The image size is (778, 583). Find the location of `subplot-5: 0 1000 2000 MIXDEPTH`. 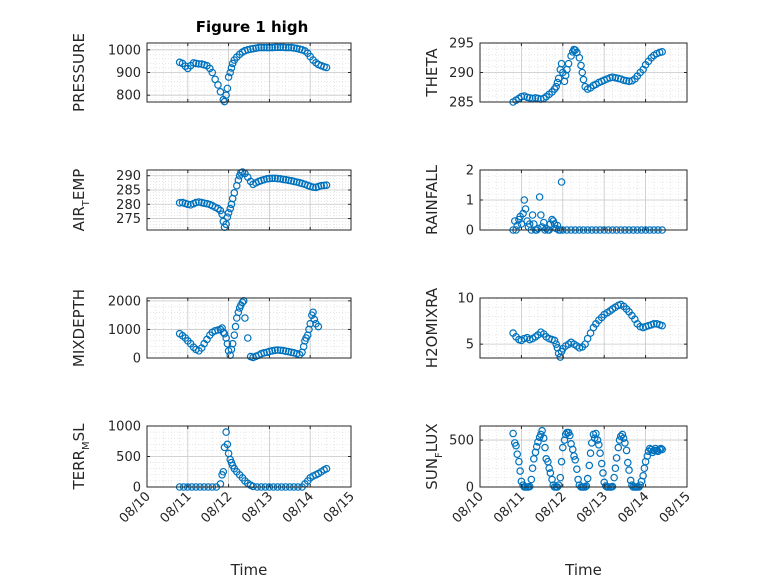

subplot-5: 0 1000 2000 MIXDEPTH is located at coordinates (211, 328).